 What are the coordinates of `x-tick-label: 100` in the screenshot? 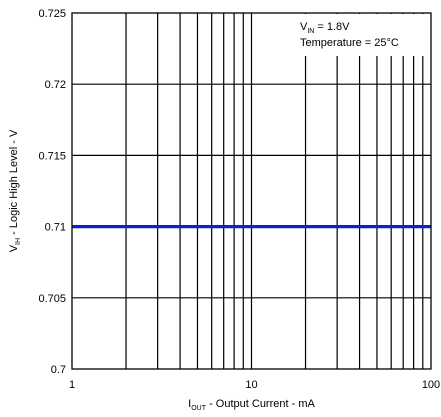 It's located at (431, 385).